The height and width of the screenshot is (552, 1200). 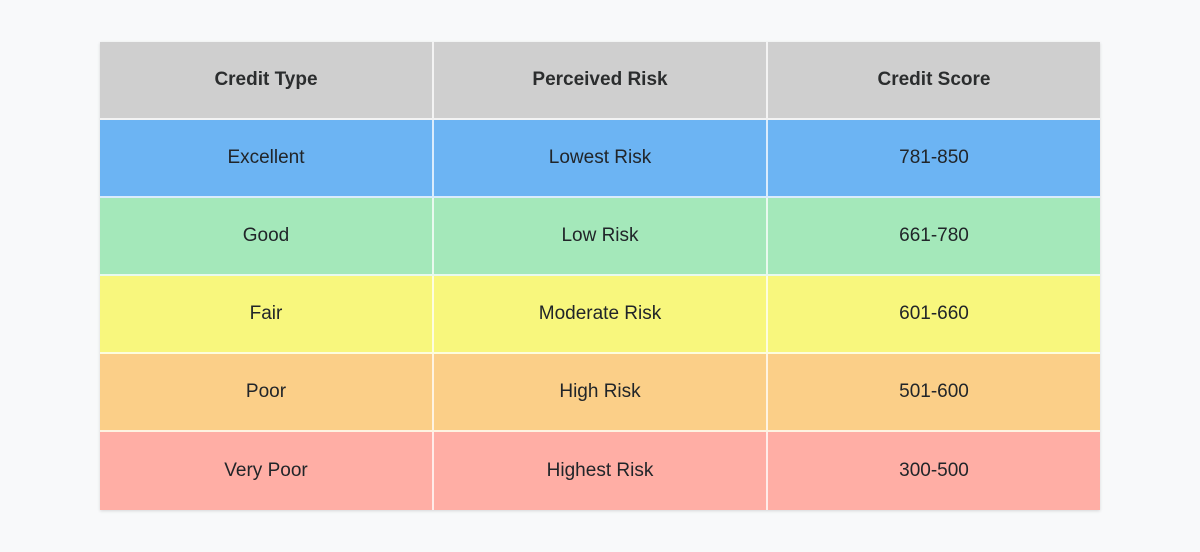 What do you see at coordinates (934, 237) in the screenshot?
I see `cell-credit-score: 661-780` at bounding box center [934, 237].